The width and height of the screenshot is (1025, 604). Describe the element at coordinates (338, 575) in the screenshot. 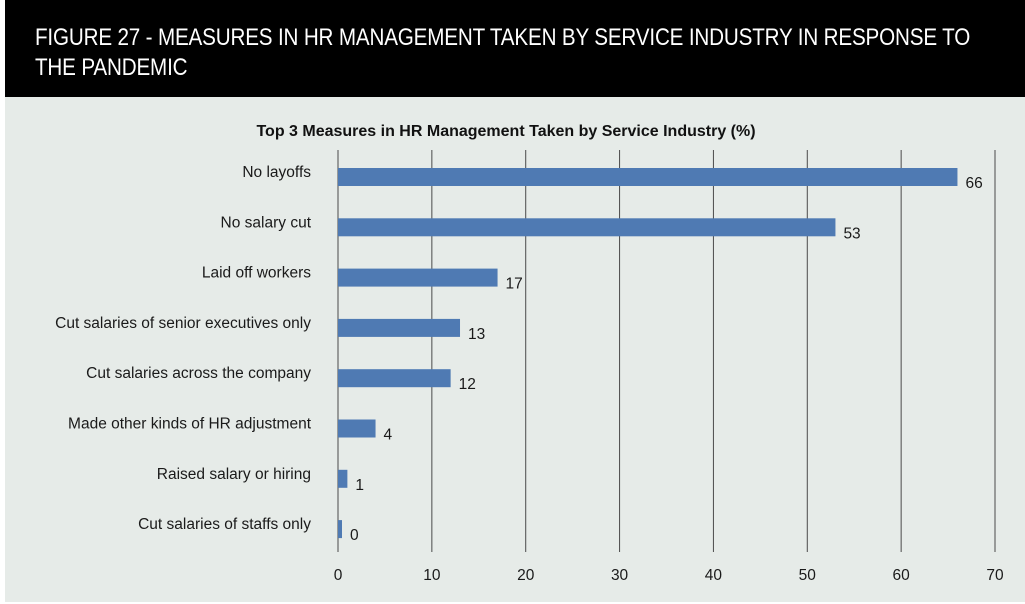

I see `x-tick-label-0: 0` at that location.